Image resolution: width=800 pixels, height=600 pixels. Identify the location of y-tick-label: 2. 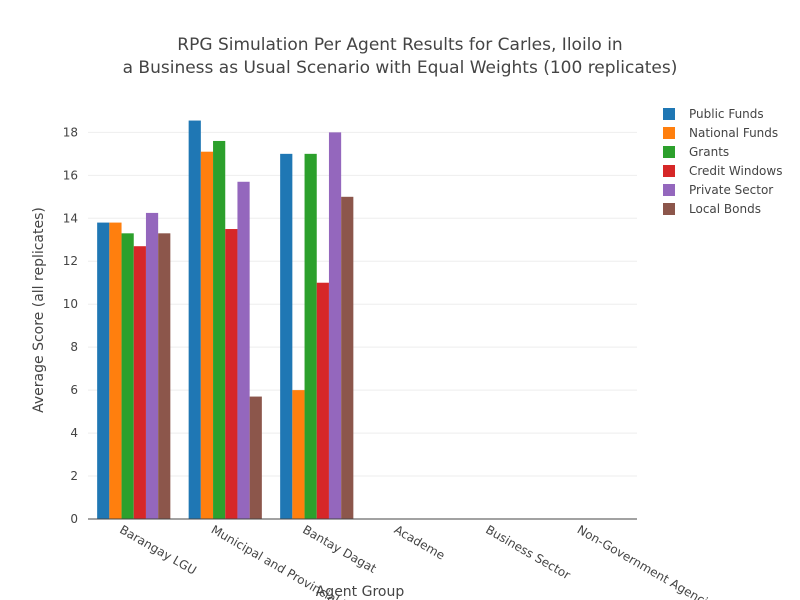
(74, 476).